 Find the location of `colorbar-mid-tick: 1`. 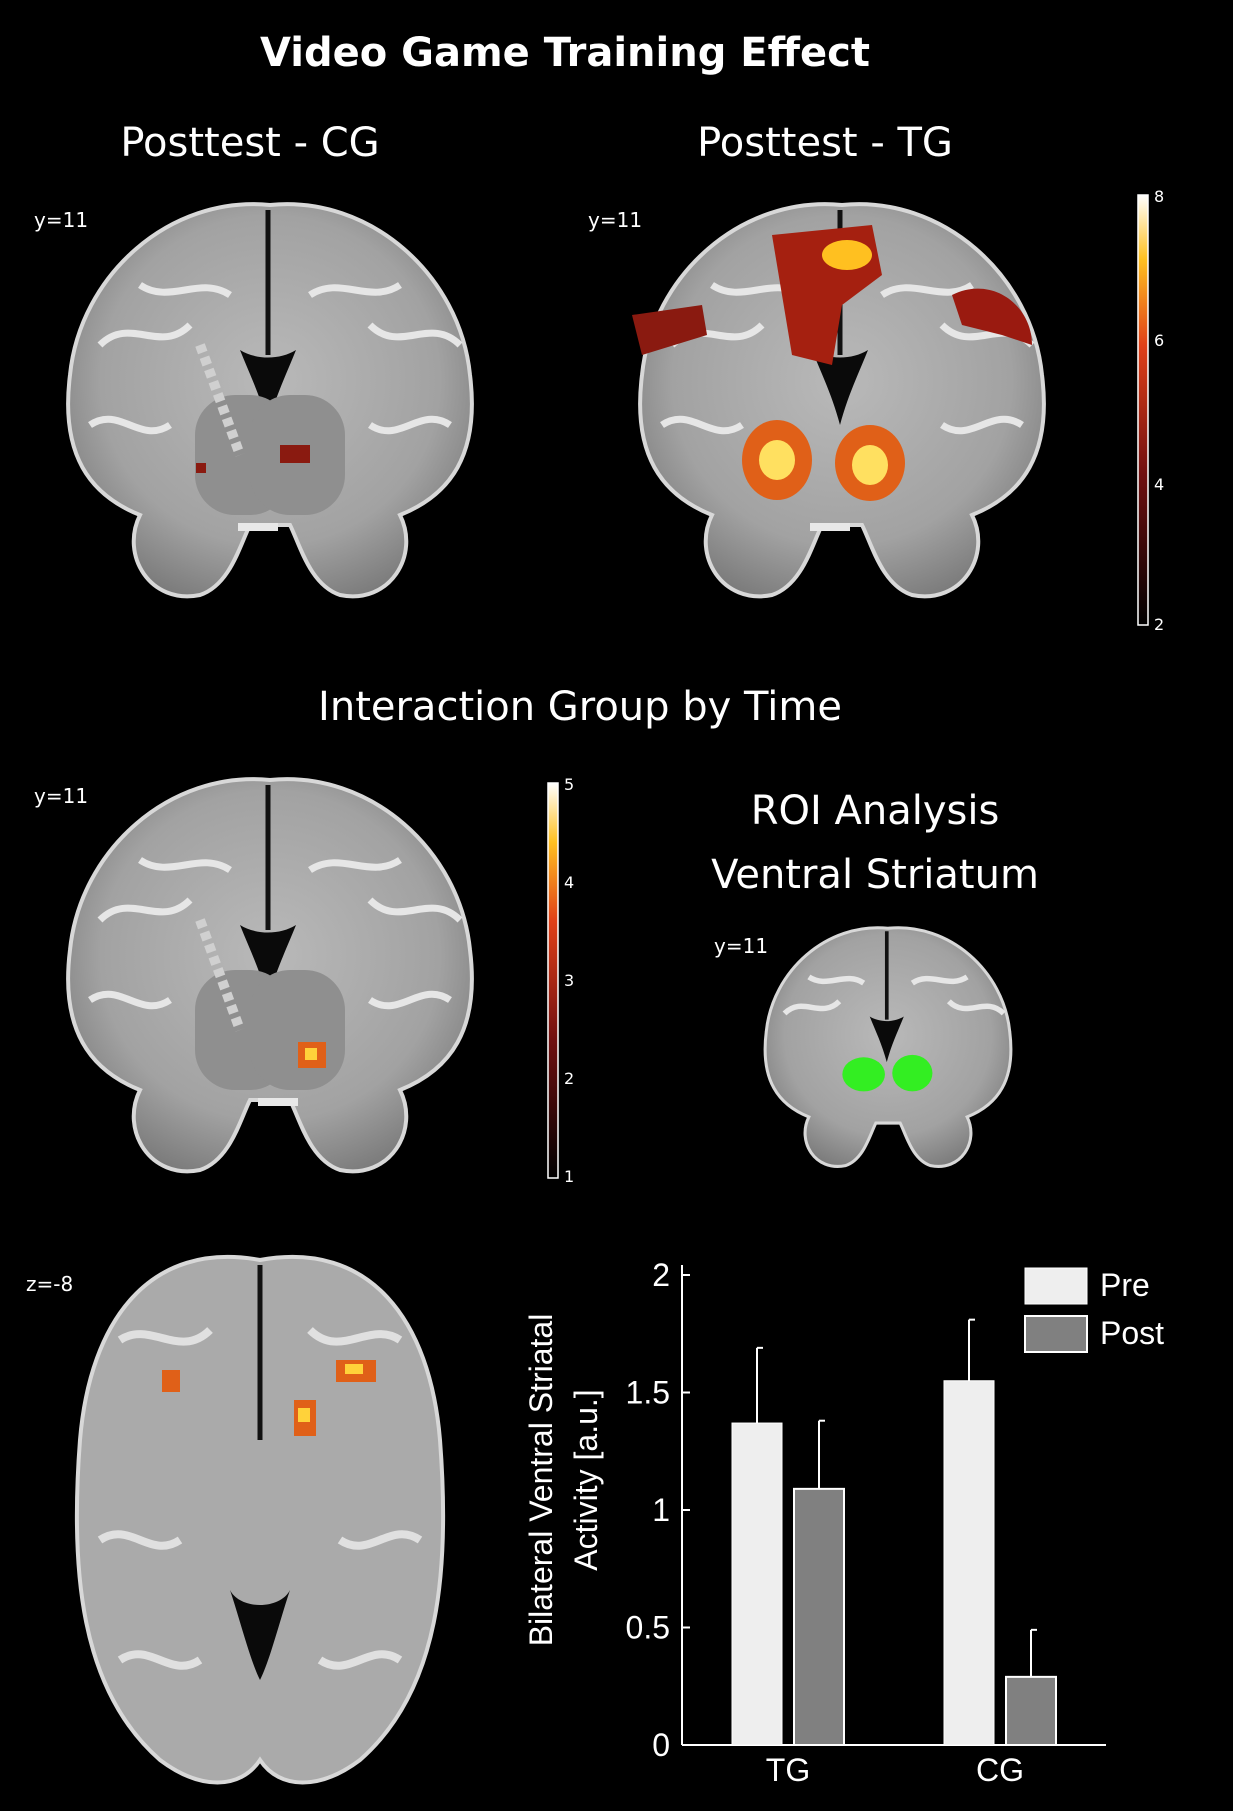

colorbar-mid-tick: 1 is located at coordinates (569, 1176).